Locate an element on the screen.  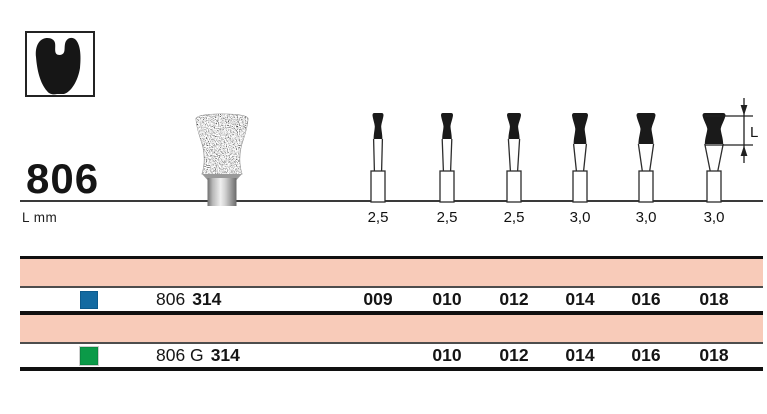
inverted-cone-head-icon is located at coordinates (58, 66).